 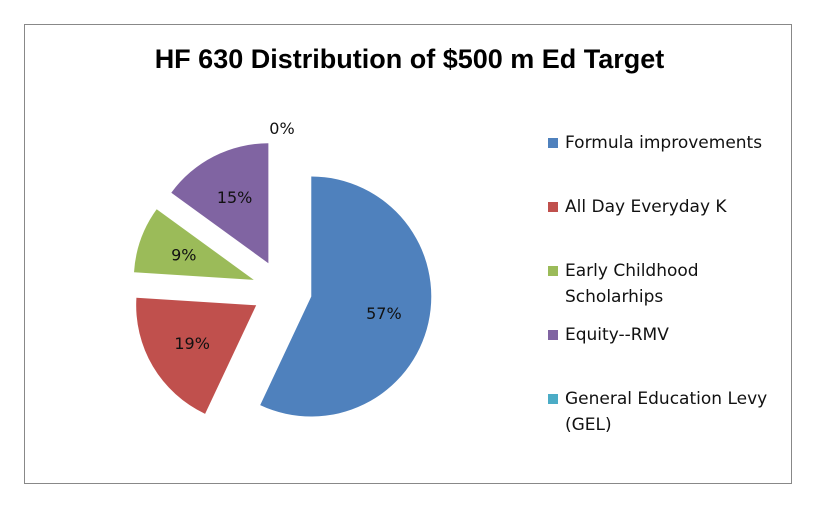 What do you see at coordinates (235, 197) in the screenshot?
I see `data-label-equity-rmv: 15%` at bounding box center [235, 197].